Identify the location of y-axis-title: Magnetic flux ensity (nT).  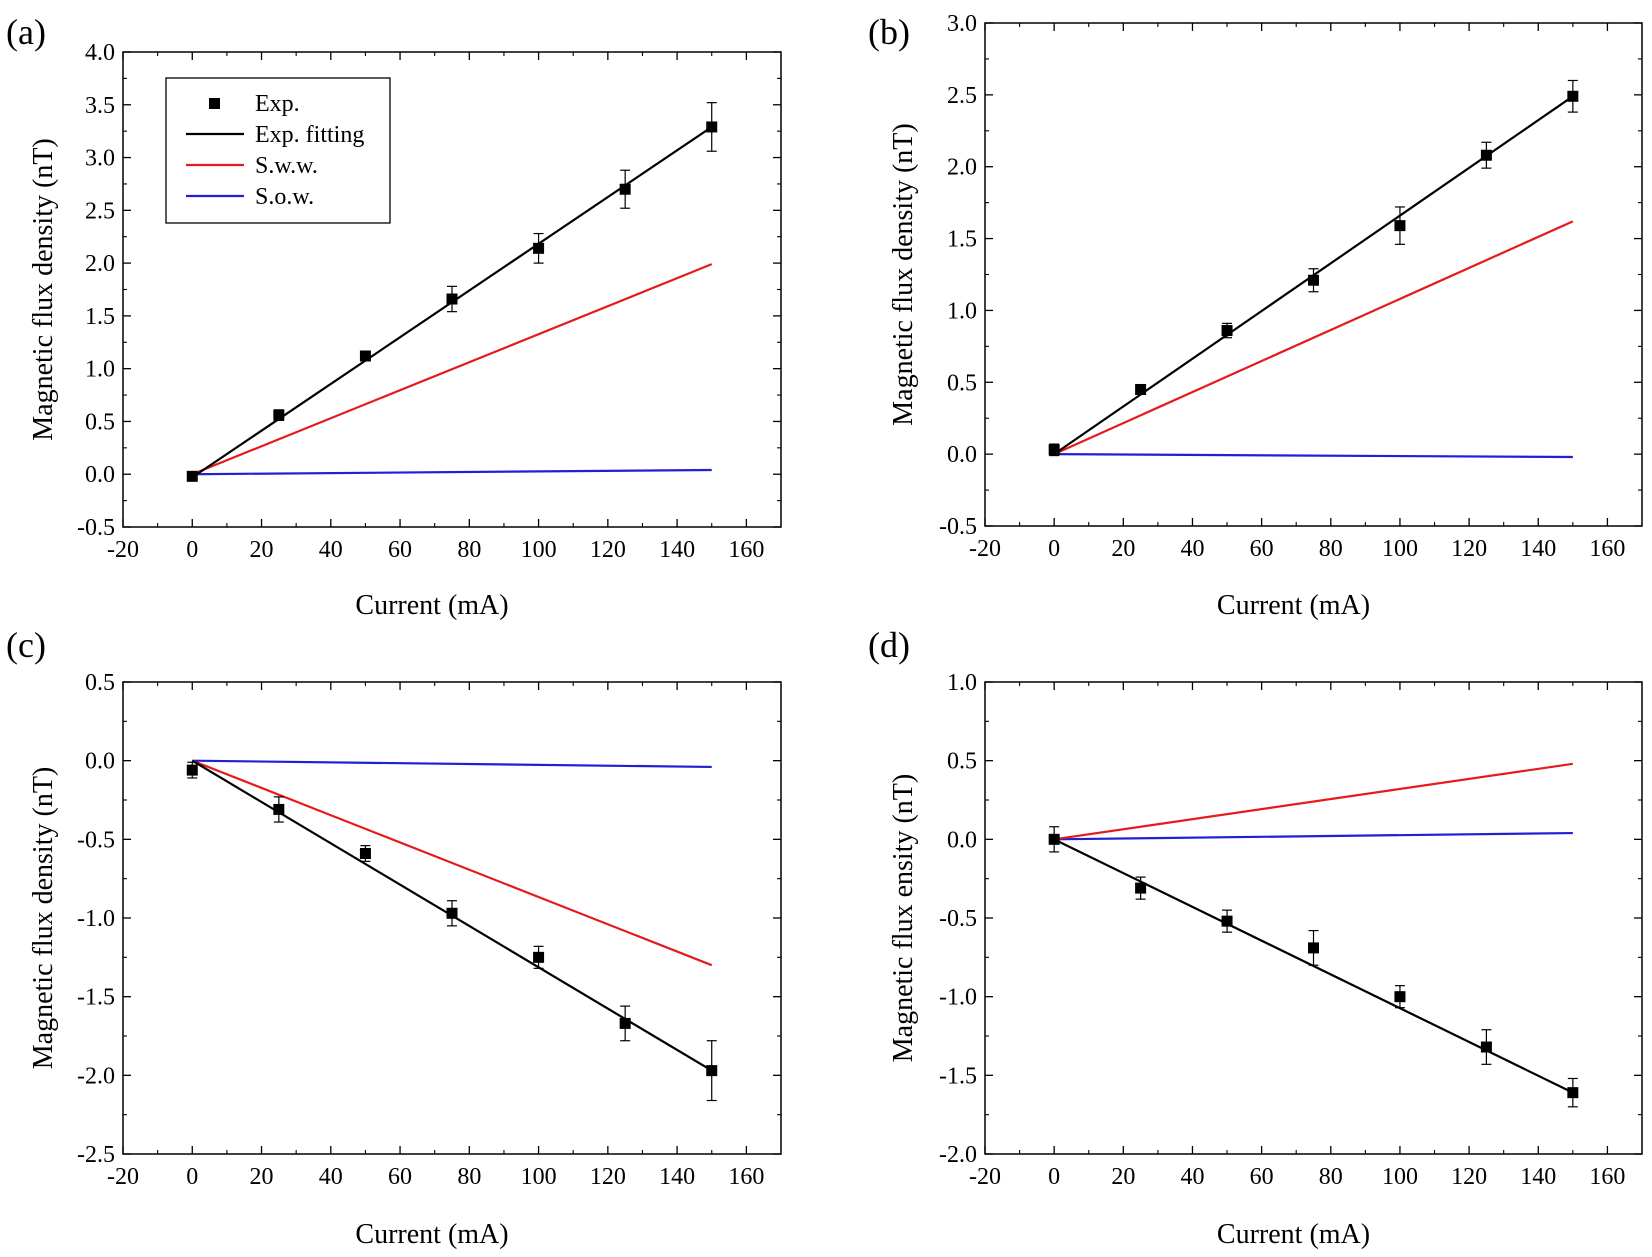
(903, 918).